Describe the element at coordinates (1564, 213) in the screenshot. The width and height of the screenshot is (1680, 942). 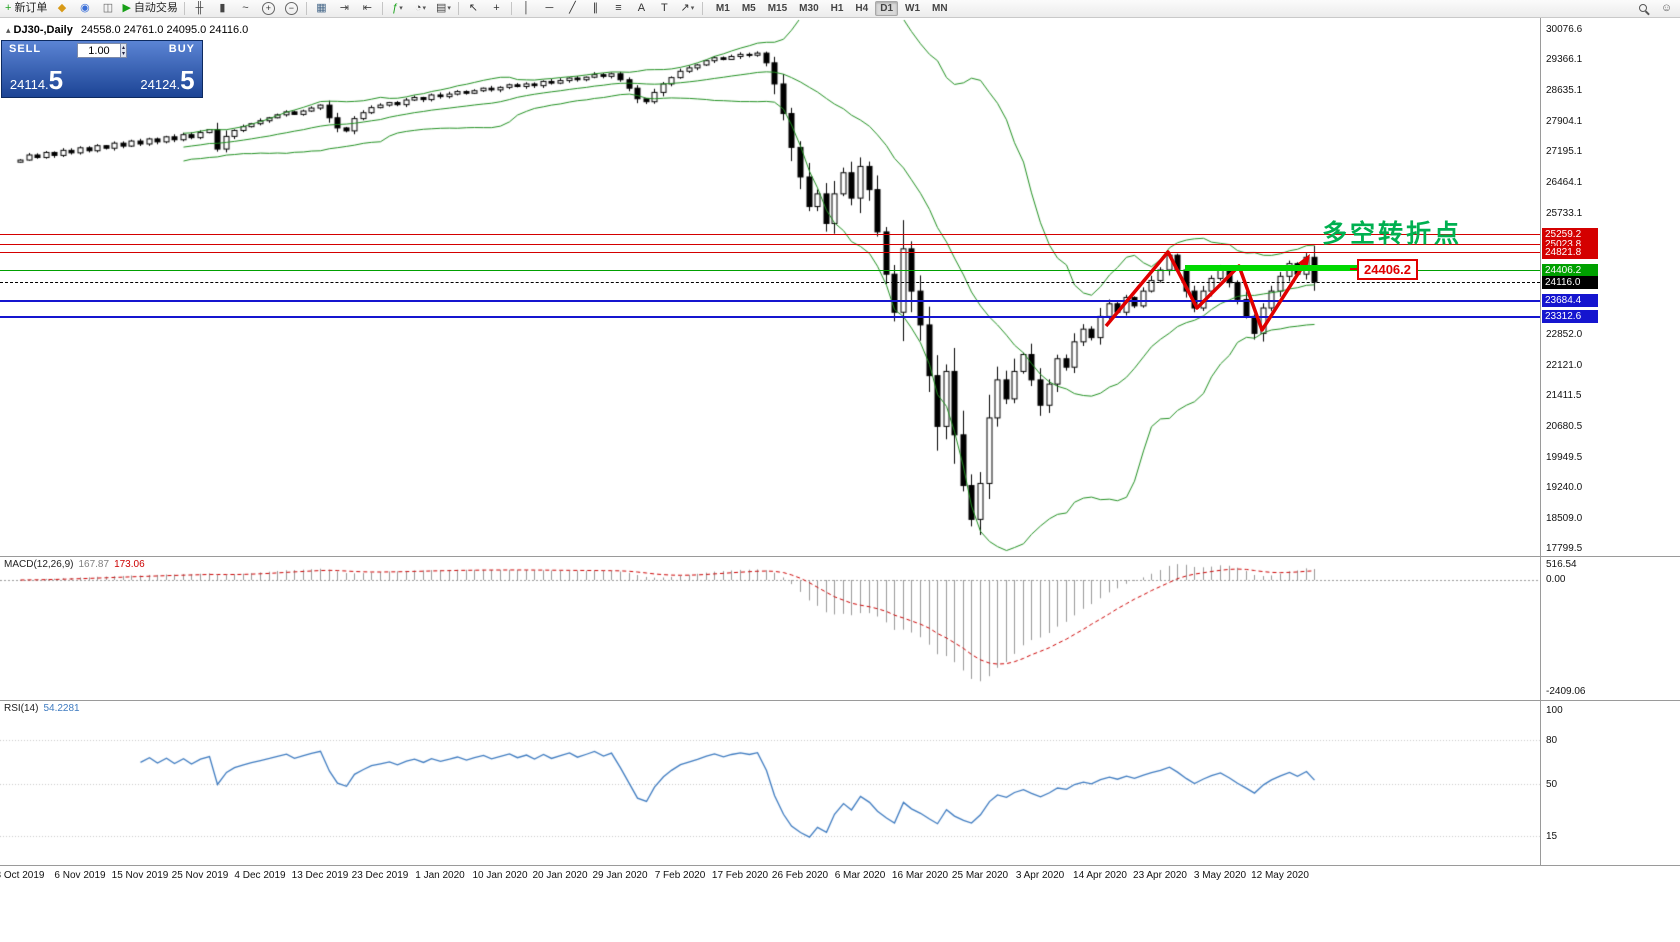
I see `price-axis-tick: 25733.1` at that location.